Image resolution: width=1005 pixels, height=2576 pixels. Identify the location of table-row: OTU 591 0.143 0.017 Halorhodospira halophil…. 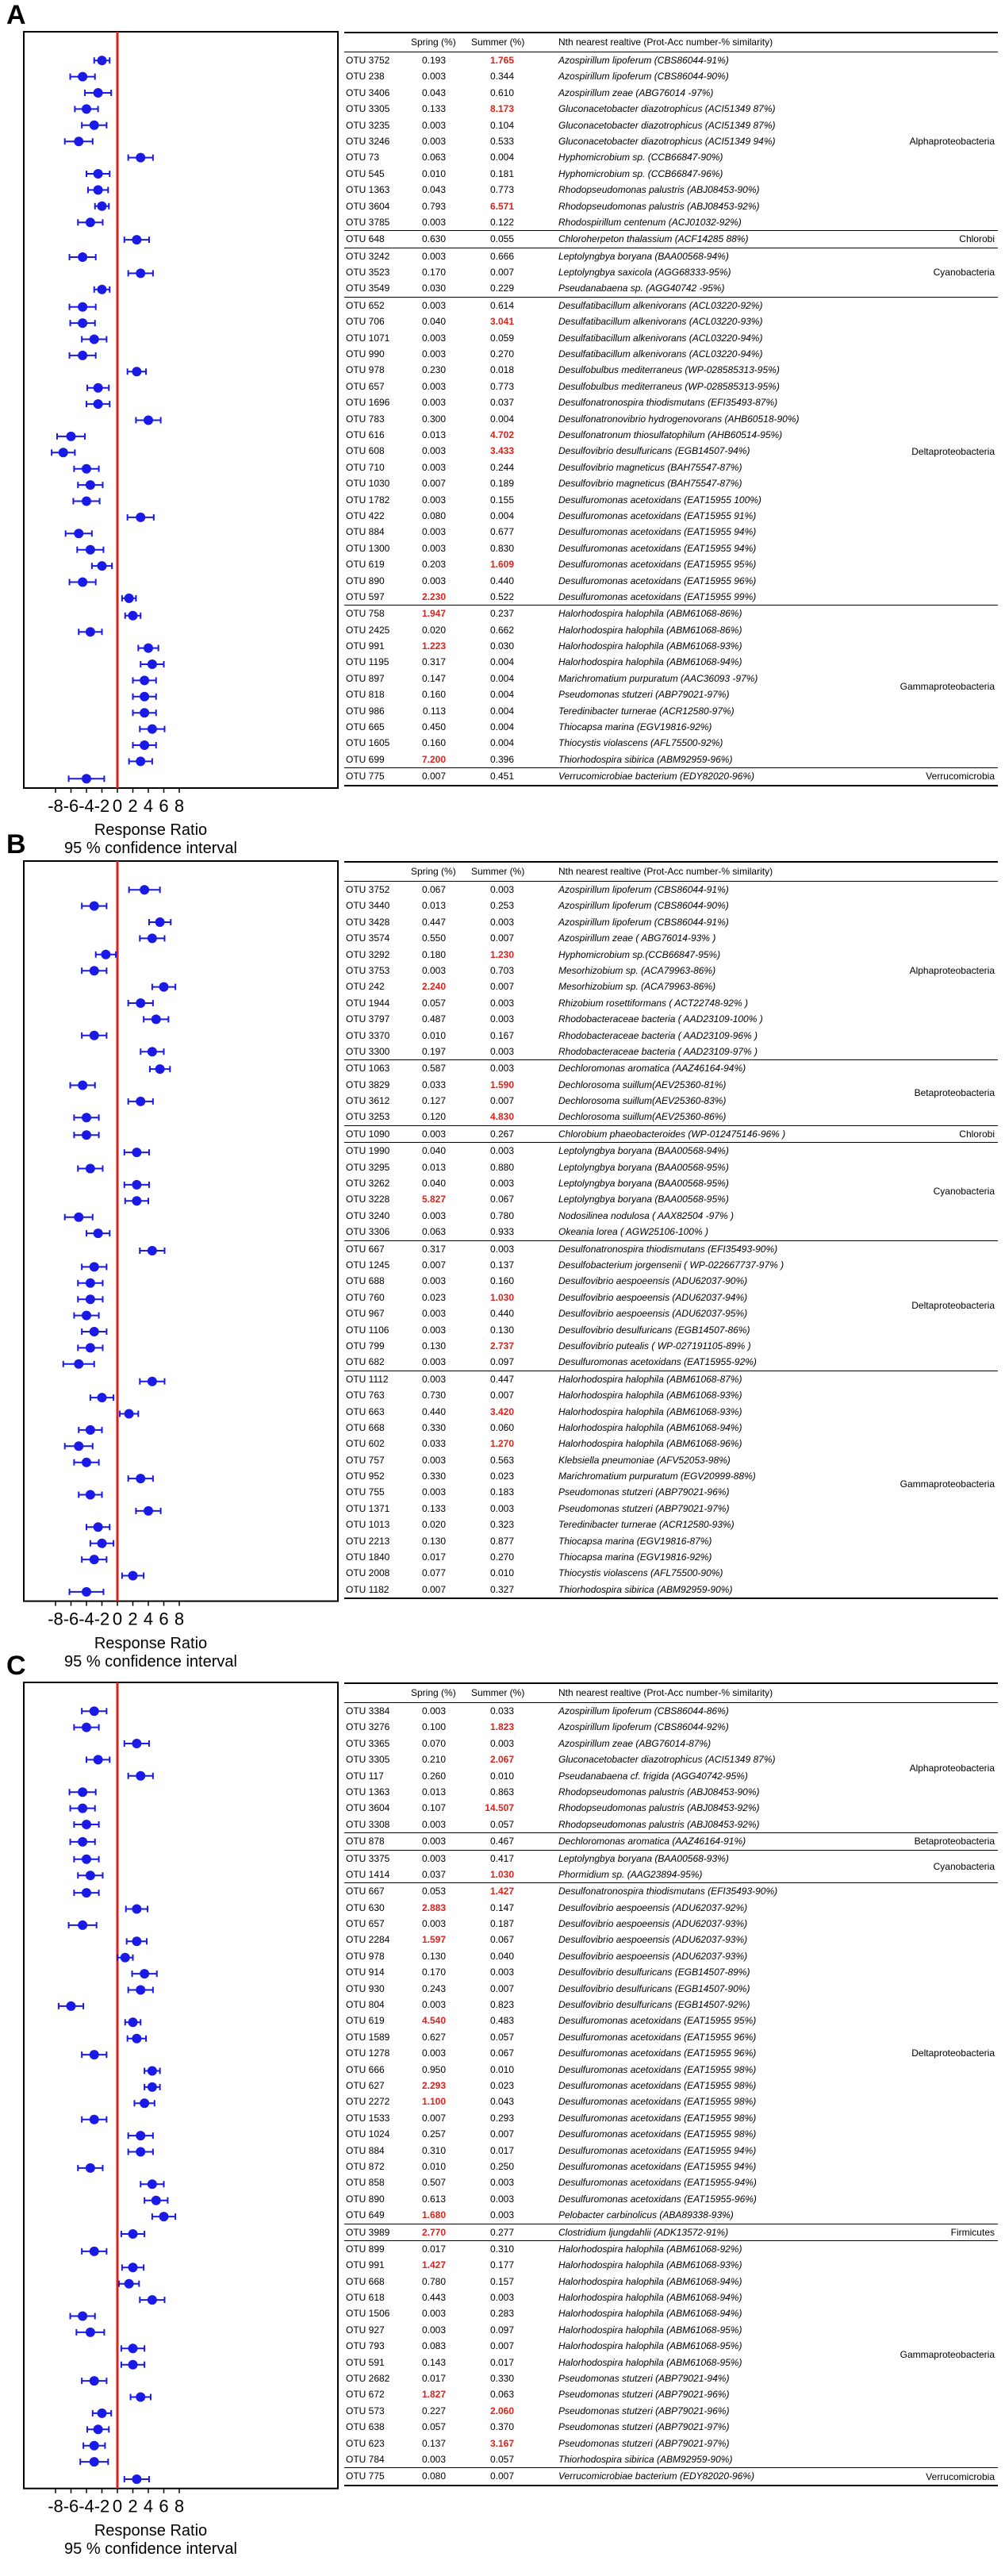
(671, 2362).